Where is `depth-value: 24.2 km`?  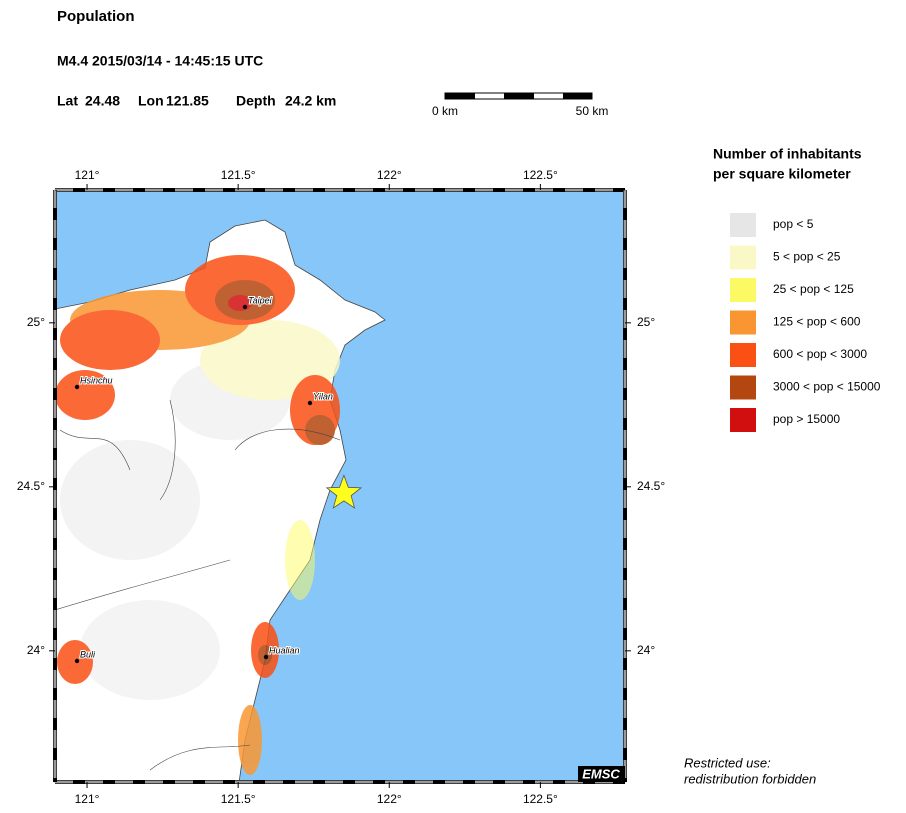 depth-value: 24.2 km is located at coordinates (310, 101).